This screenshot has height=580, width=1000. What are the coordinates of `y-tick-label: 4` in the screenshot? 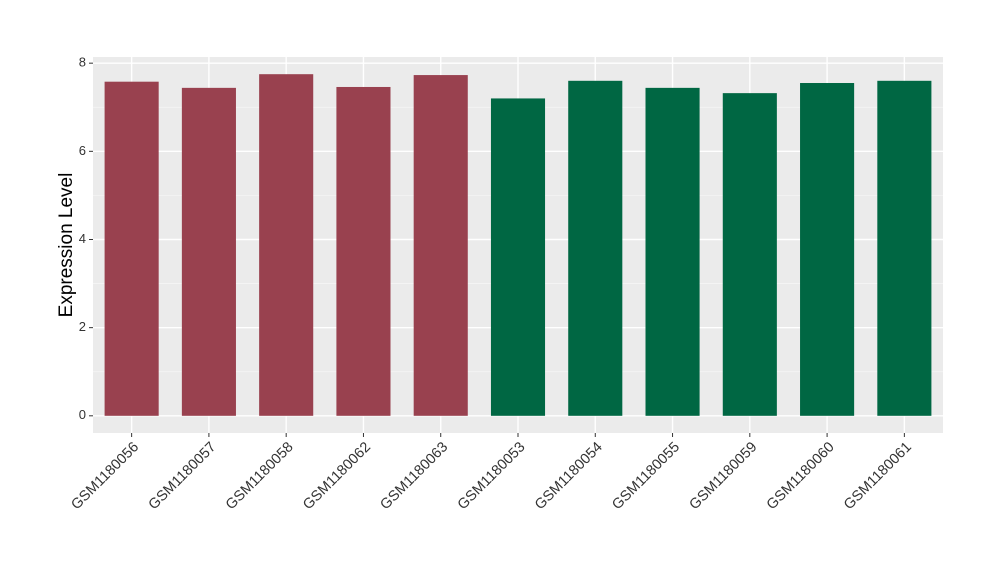 It's located at (82, 238).